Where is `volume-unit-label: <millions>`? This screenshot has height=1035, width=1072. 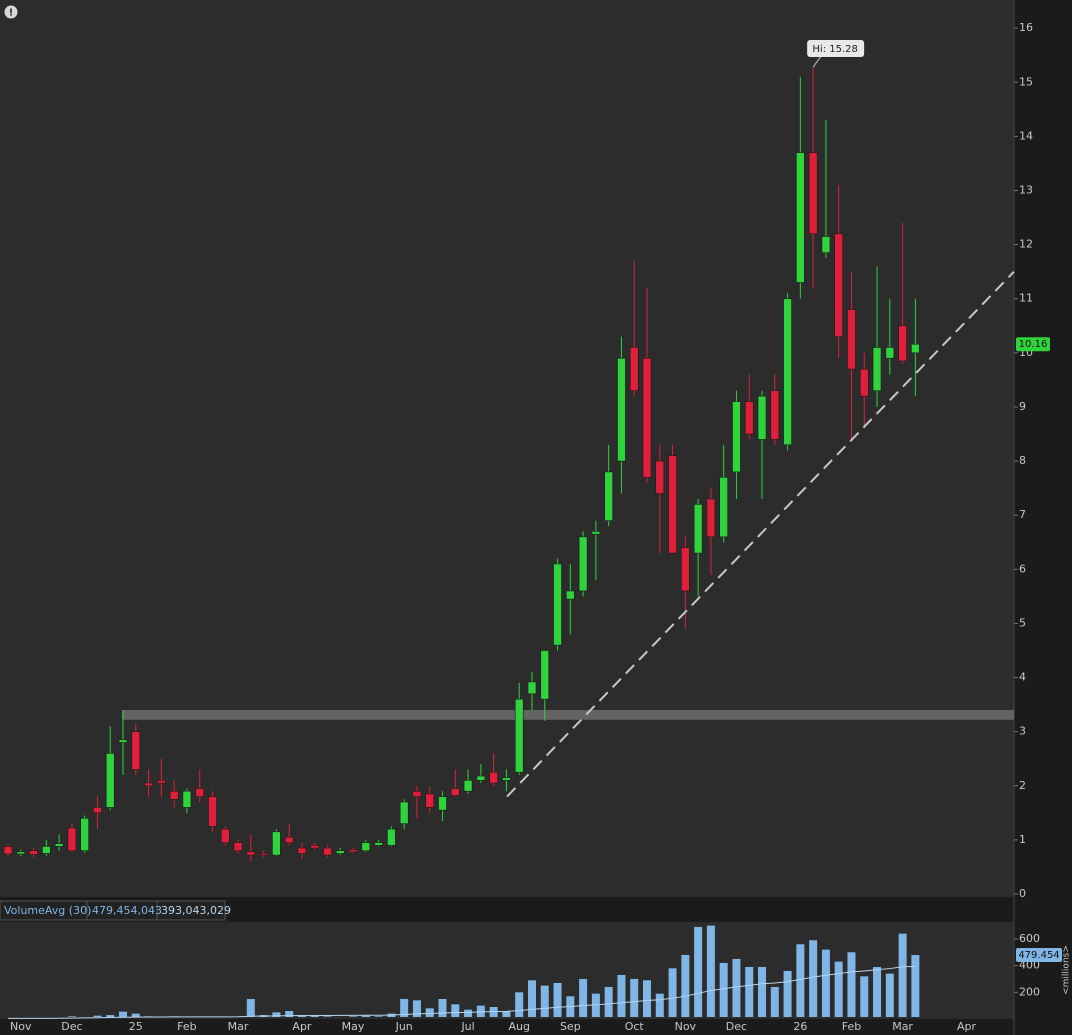
volume-unit-label: <millions> is located at coordinates (1067, 970).